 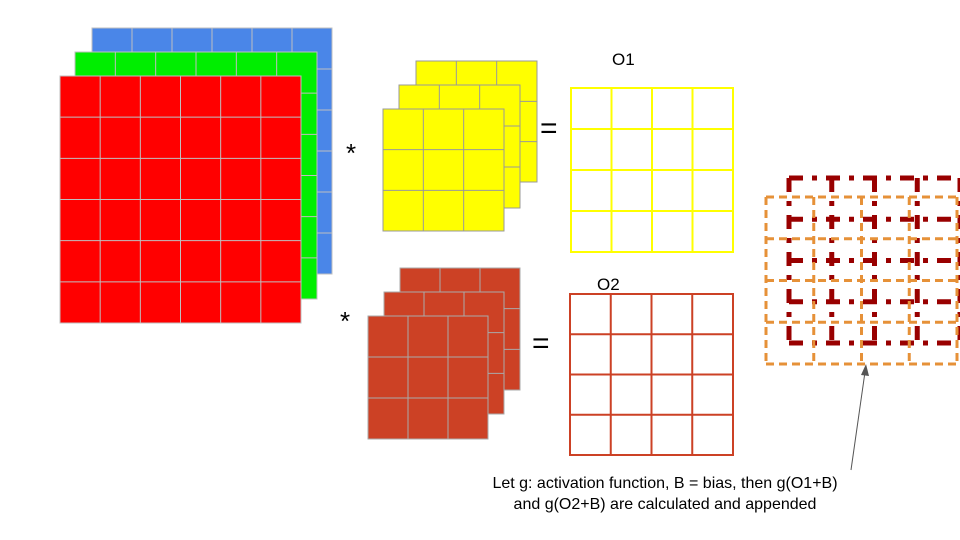 I want to click on stacked-output, so click(x=862, y=270).